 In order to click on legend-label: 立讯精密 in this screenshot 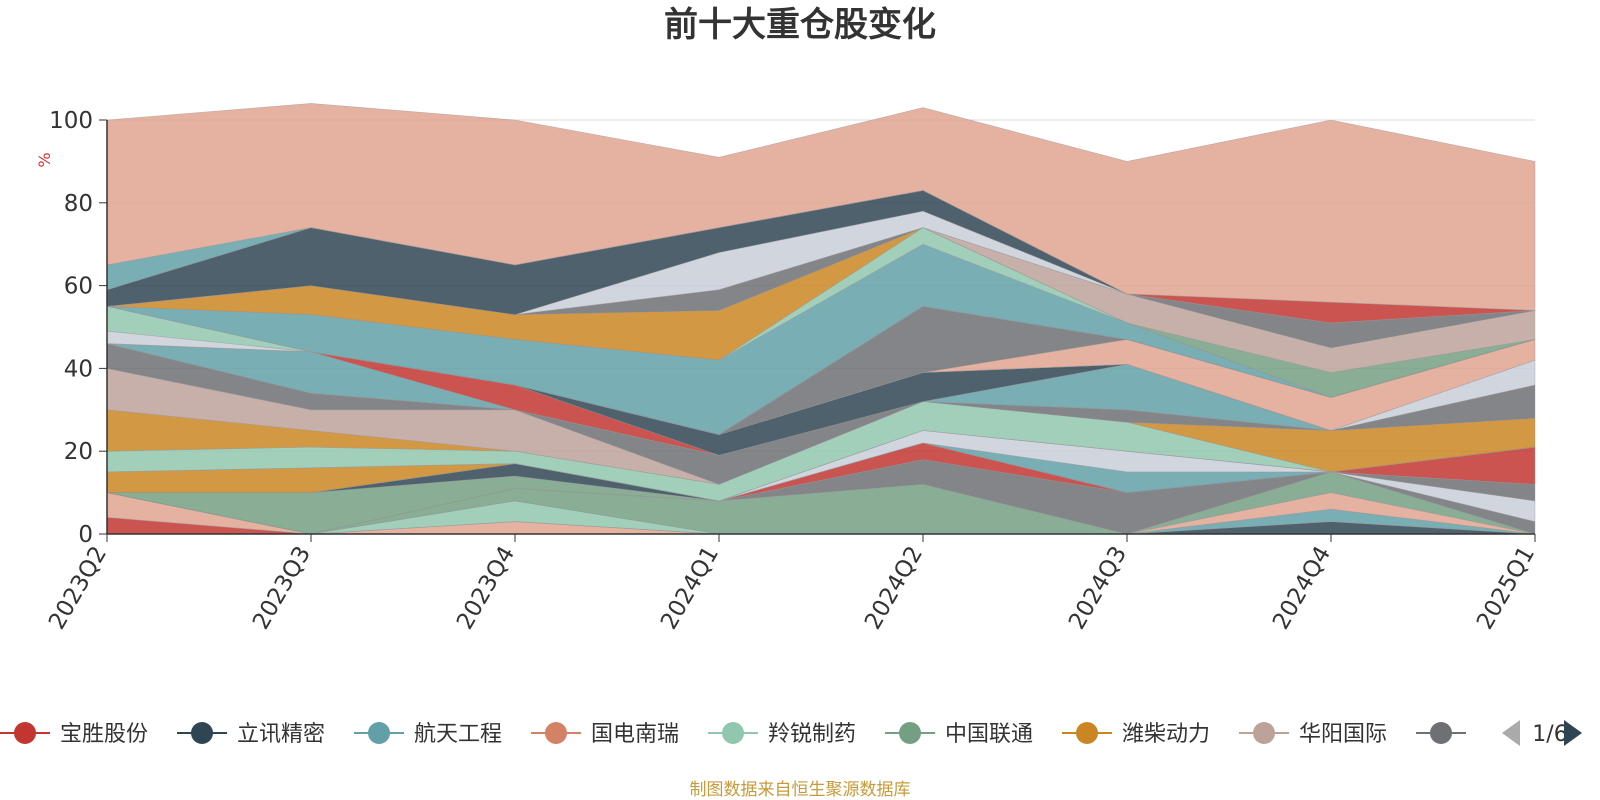, I will do `click(281, 734)`.